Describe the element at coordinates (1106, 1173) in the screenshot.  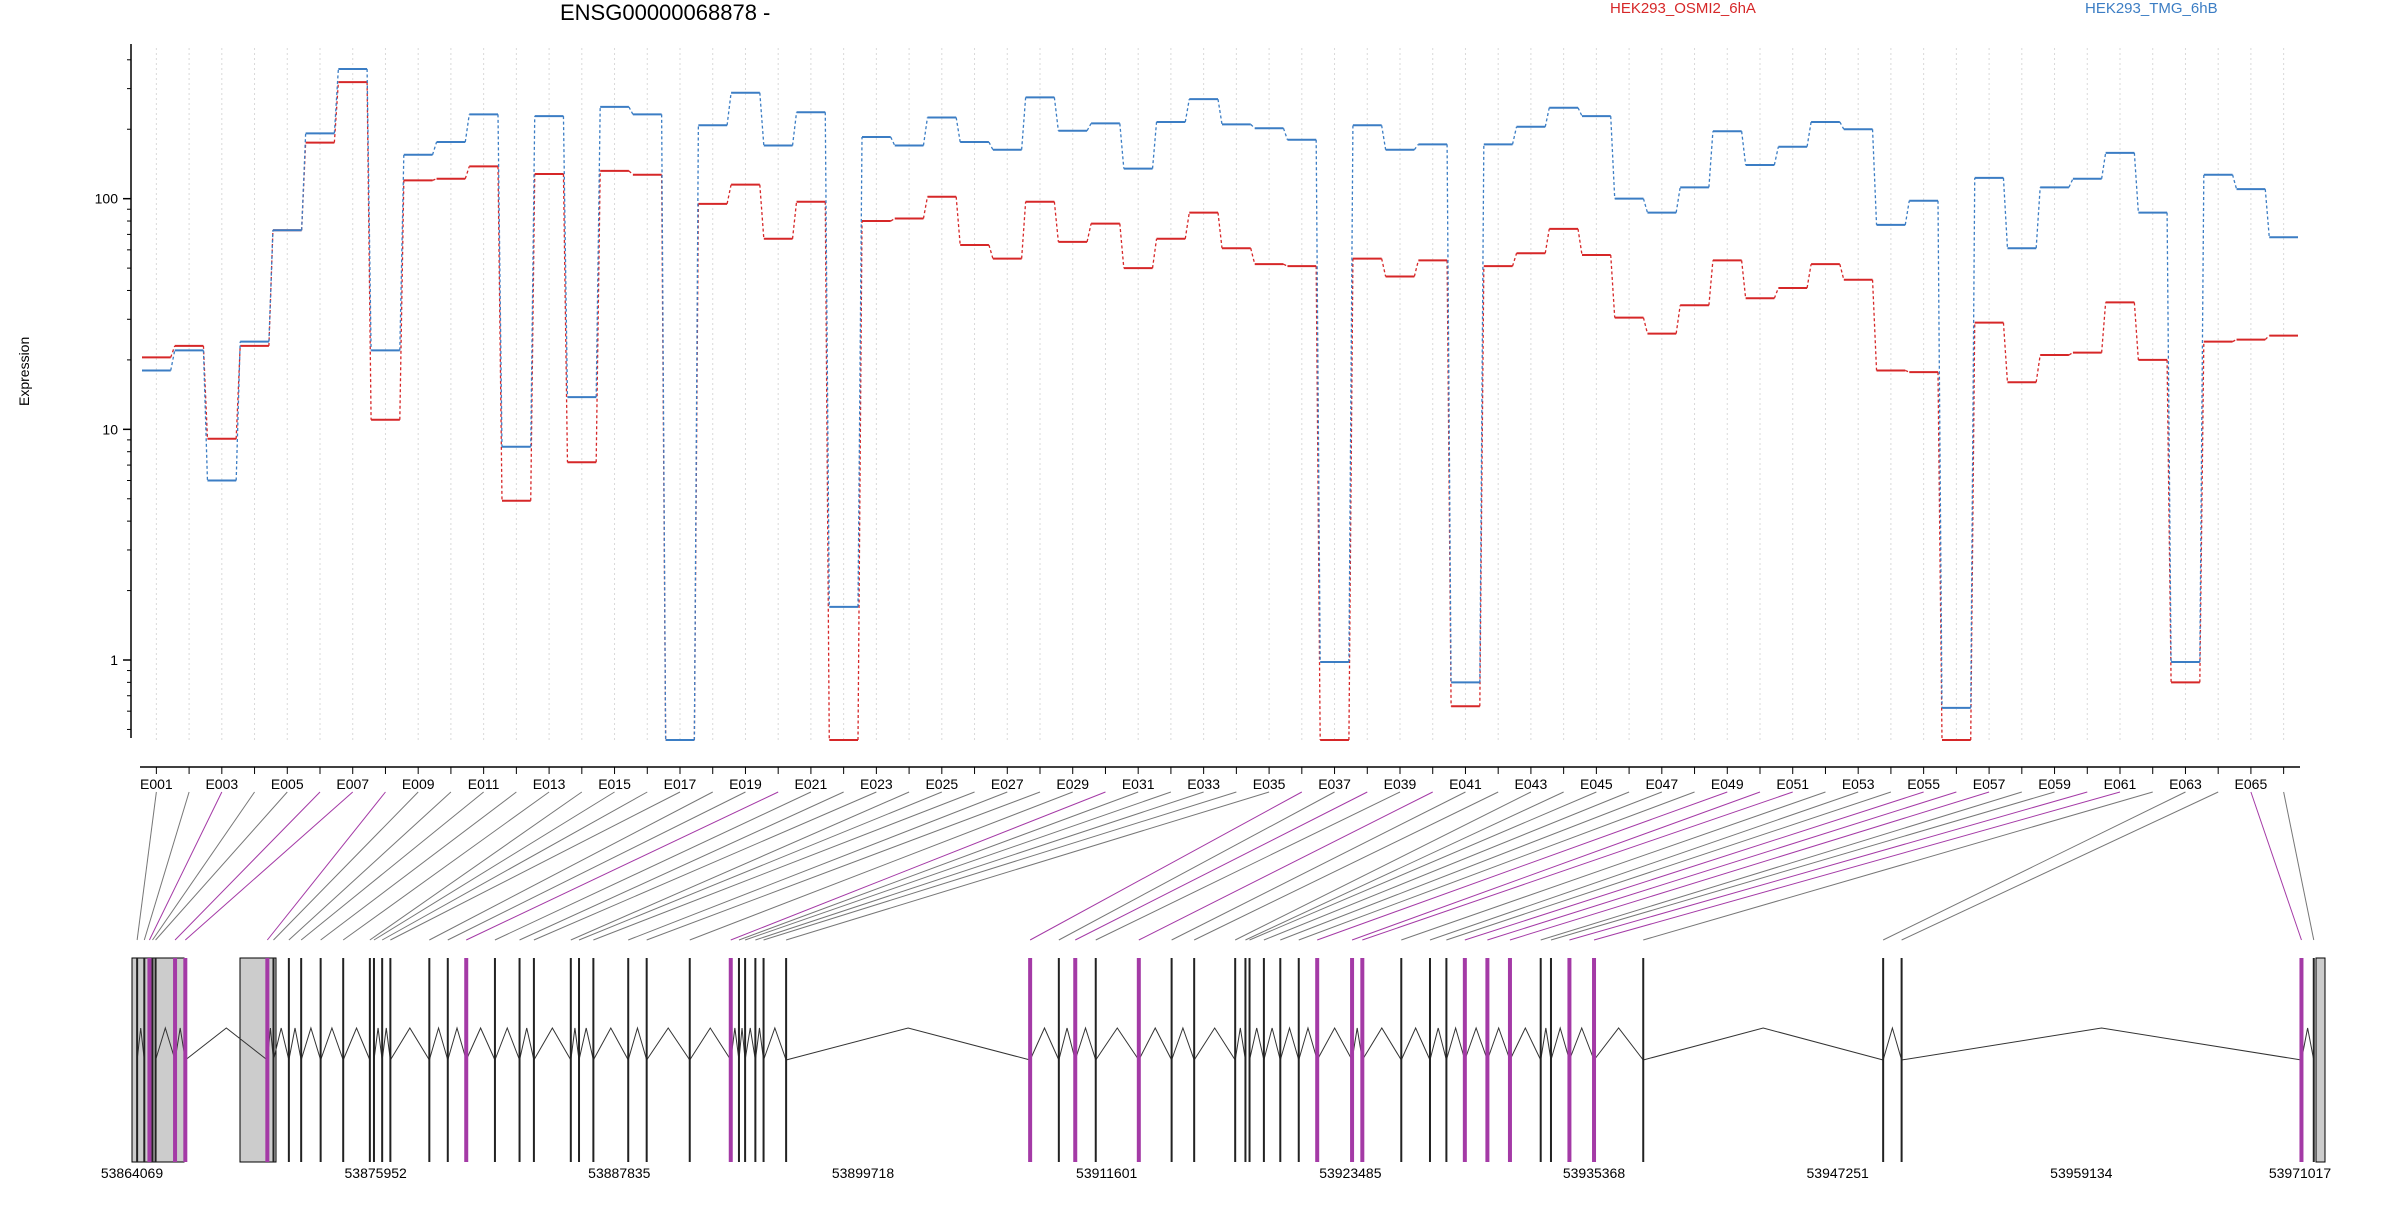
I see `coordinate-label: 53911601` at that location.